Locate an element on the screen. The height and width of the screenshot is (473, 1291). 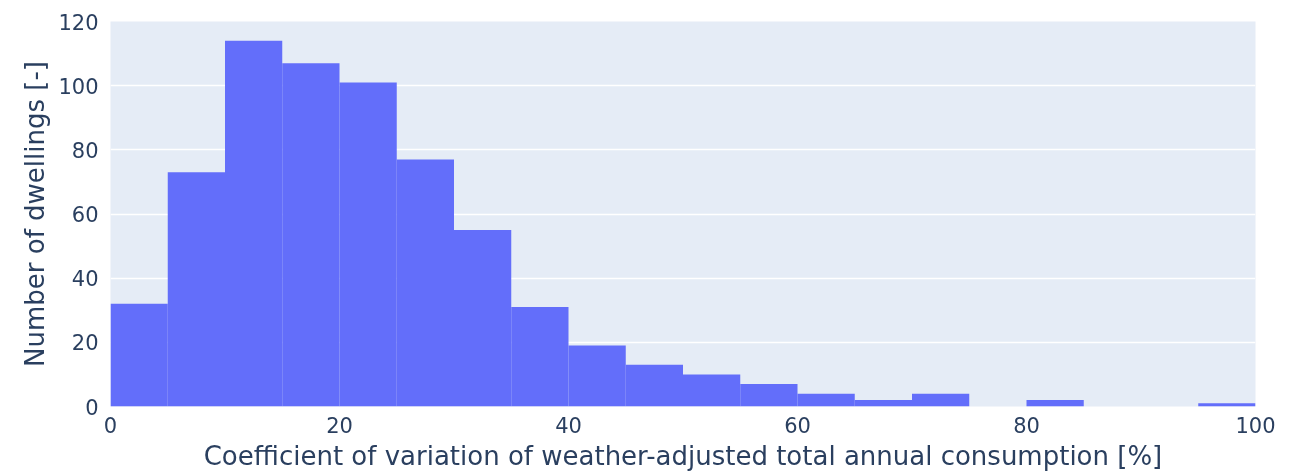
x-tick-label: 20 is located at coordinates (339, 425).